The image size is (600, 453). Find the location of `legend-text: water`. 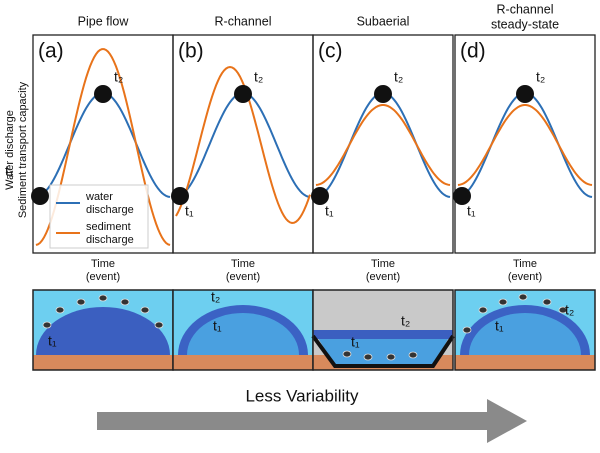

legend-text: water is located at coordinates (99, 197).